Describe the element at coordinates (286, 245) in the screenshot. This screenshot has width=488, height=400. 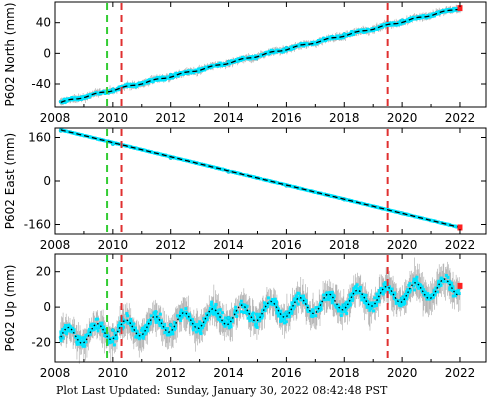
I see `x-tick-label: 2016` at that location.